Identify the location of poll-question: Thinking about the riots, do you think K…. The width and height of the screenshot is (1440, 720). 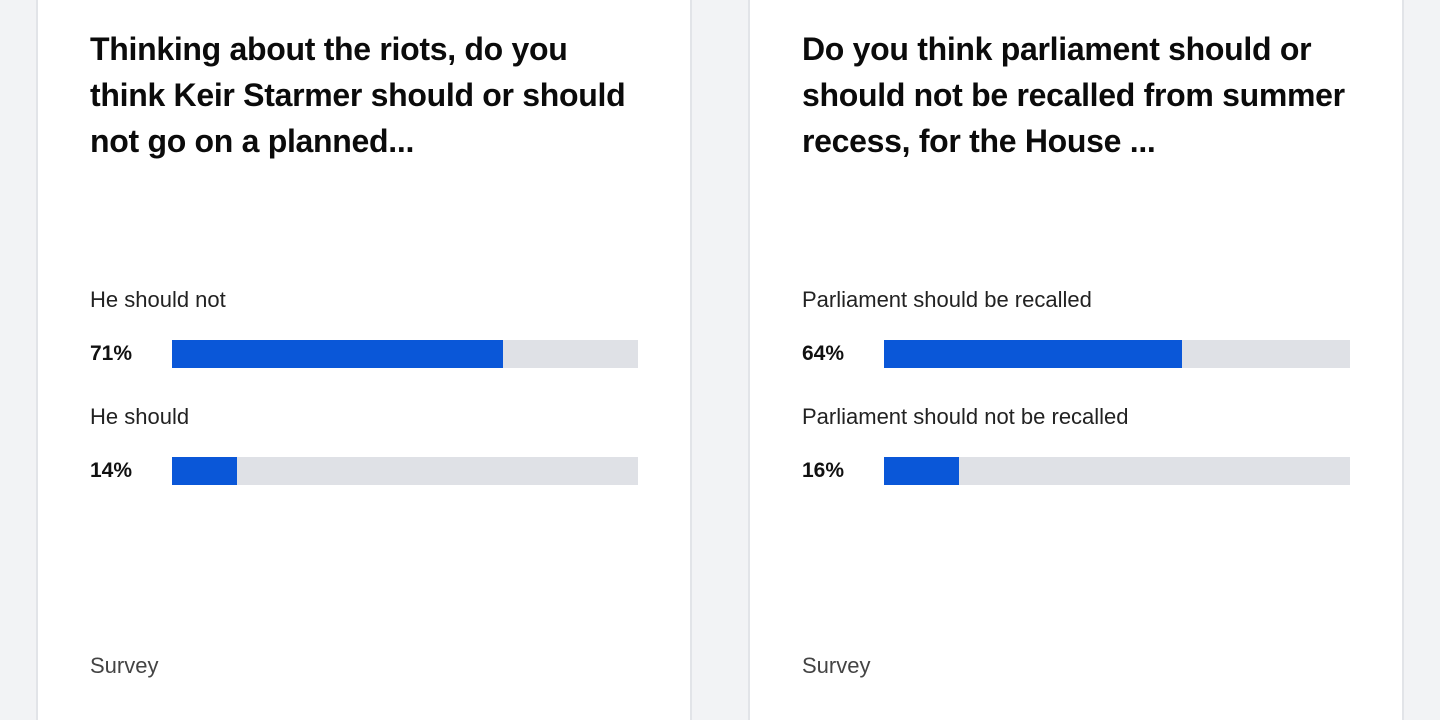
(358, 95).